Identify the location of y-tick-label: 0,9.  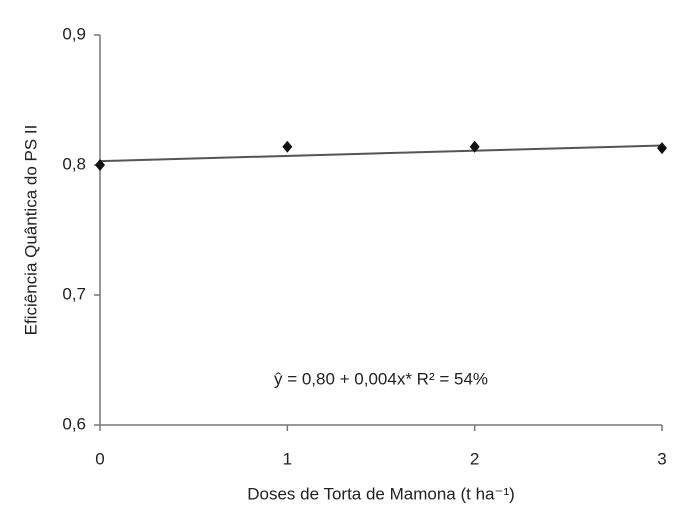
(74, 33).